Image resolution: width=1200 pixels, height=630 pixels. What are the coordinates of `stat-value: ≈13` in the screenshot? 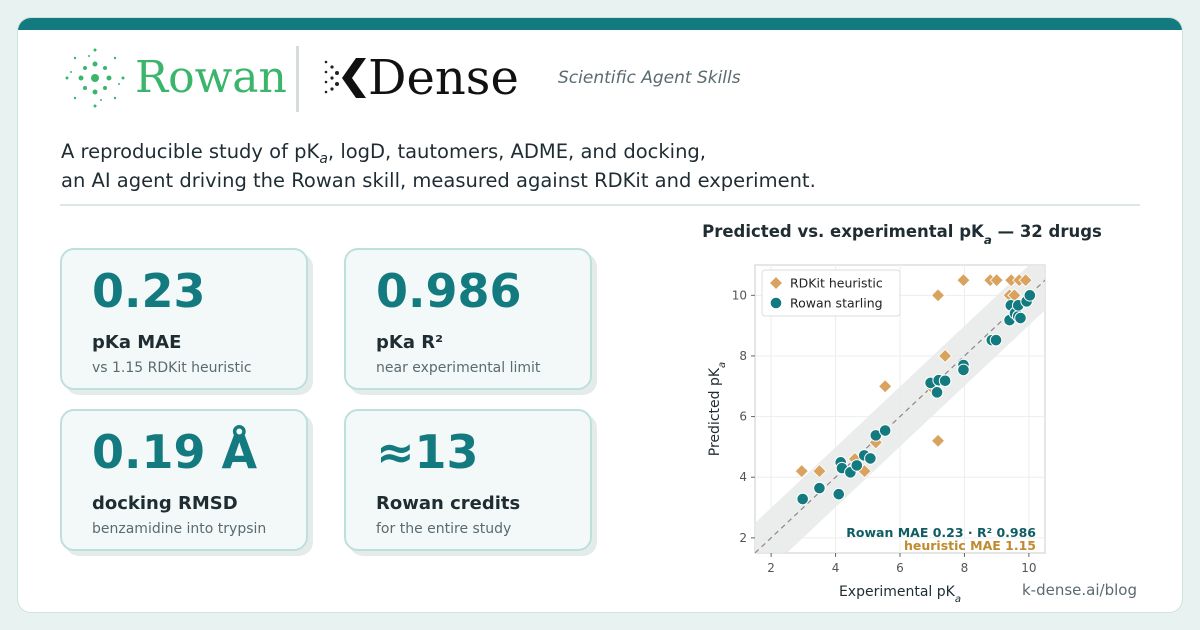 It's located at (427, 452).